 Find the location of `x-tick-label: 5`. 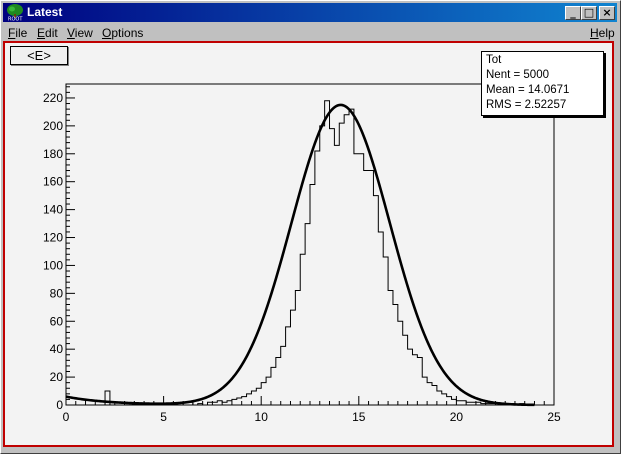

x-tick-label: 5 is located at coordinates (163, 417).